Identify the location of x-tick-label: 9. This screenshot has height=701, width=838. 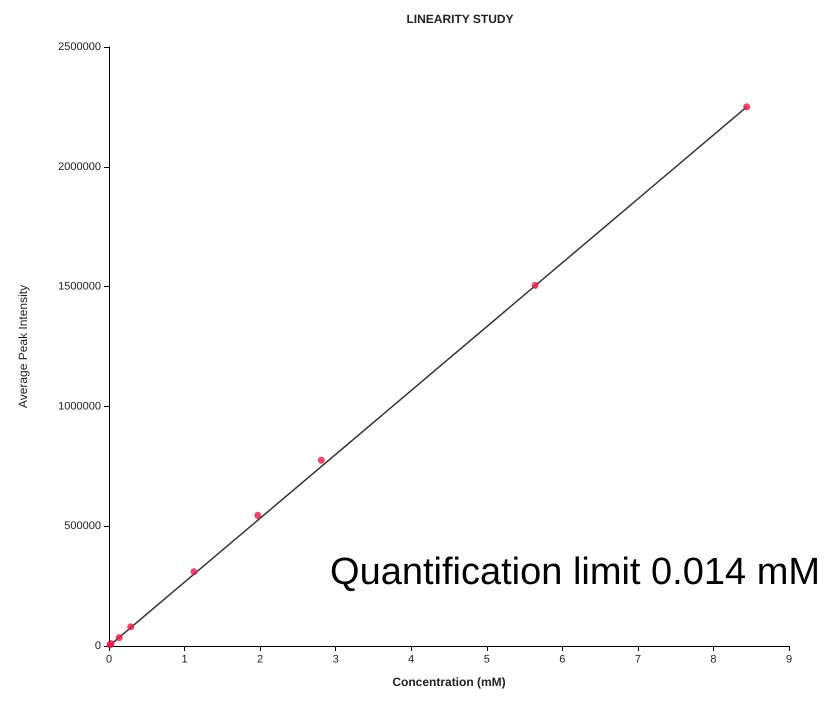
(789, 660).